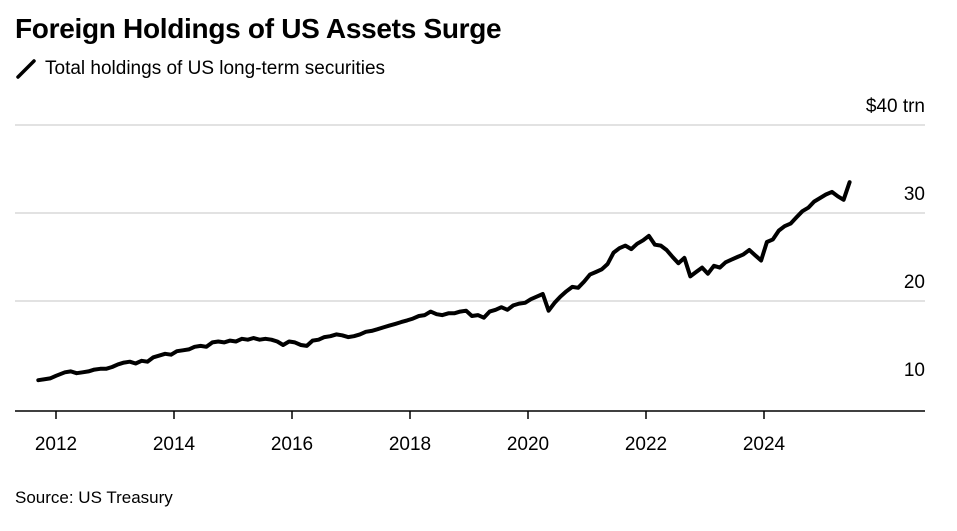  I want to click on x-tick-label-2016: 2016, so click(292, 444).